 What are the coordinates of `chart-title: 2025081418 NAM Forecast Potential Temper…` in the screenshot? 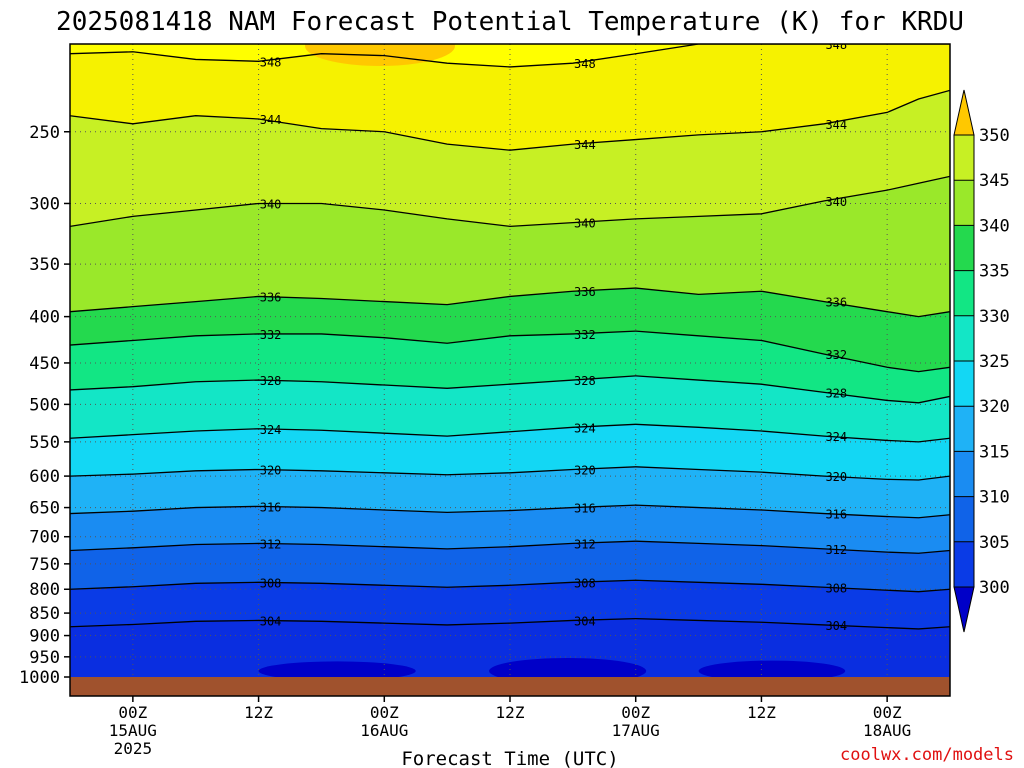 It's located at (510, 22).